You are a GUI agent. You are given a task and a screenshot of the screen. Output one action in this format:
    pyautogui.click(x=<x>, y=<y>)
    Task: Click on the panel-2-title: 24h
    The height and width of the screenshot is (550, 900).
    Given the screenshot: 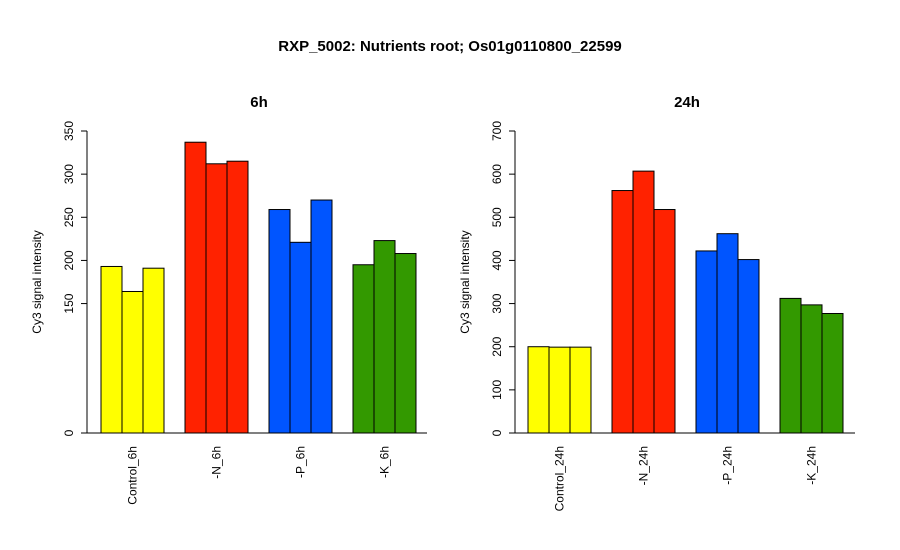 What is the action you would take?
    pyautogui.click(x=687, y=102)
    